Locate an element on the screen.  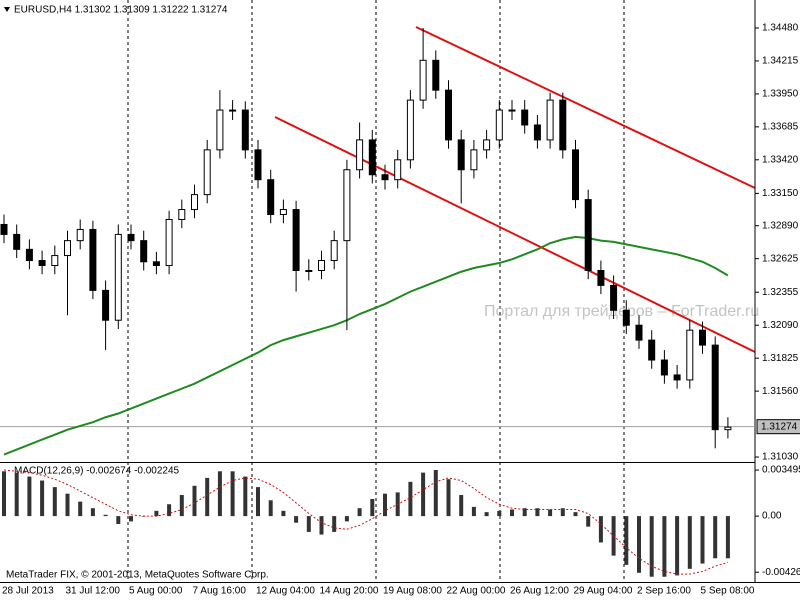
watermark: Портал для трейдеров – ForTrader.ru is located at coordinates (621, 311).